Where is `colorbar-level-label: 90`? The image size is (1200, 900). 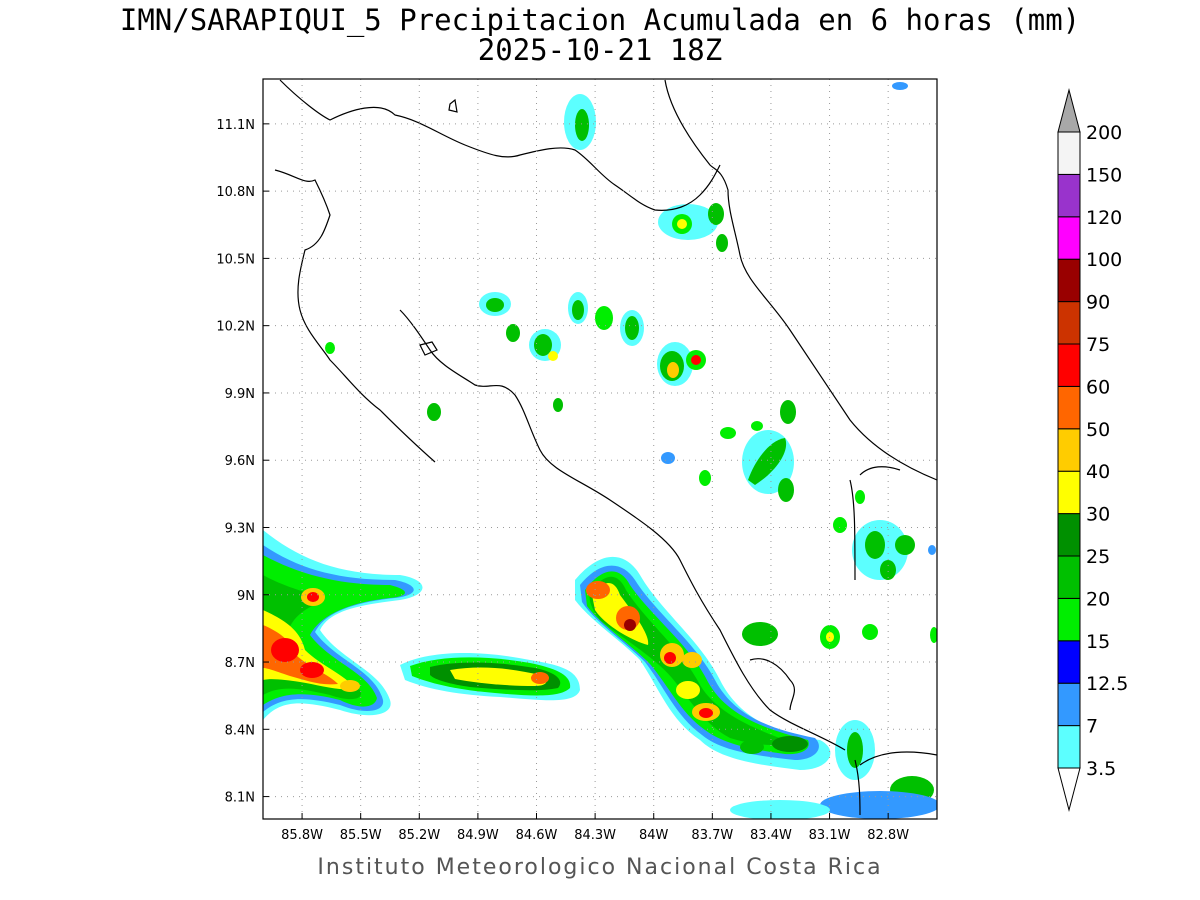
colorbar-level-label: 90 is located at coordinates (1098, 303).